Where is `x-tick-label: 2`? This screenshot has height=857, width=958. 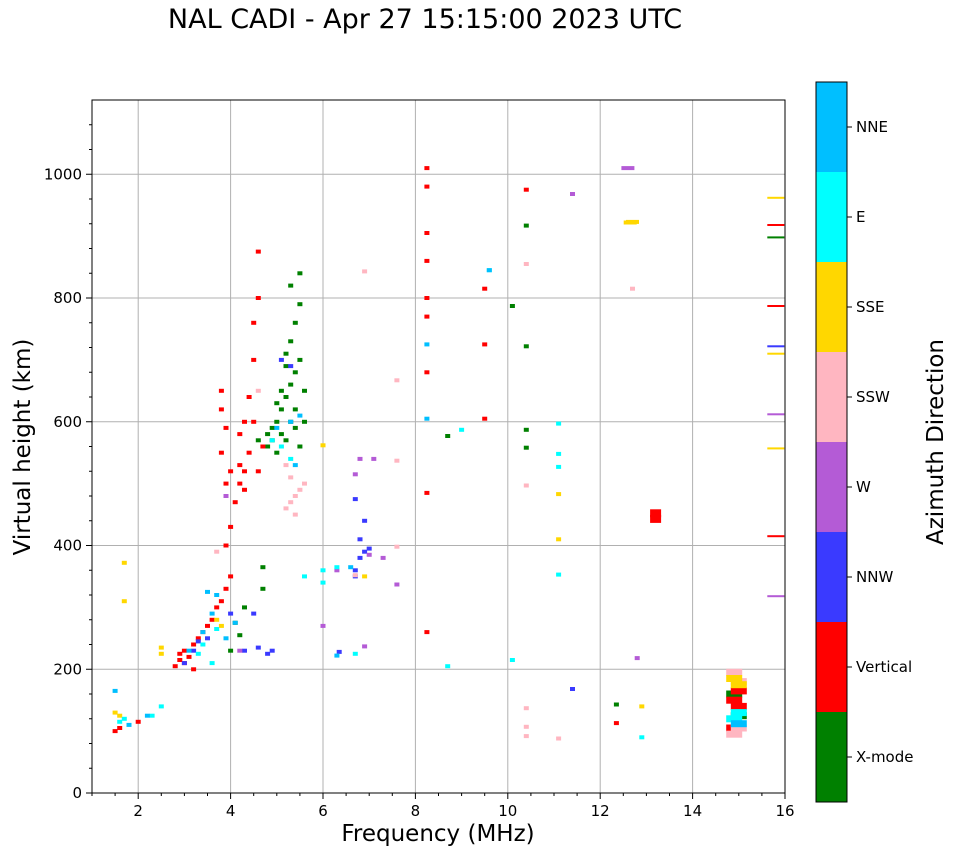
x-tick-label: 2 is located at coordinates (138, 811).